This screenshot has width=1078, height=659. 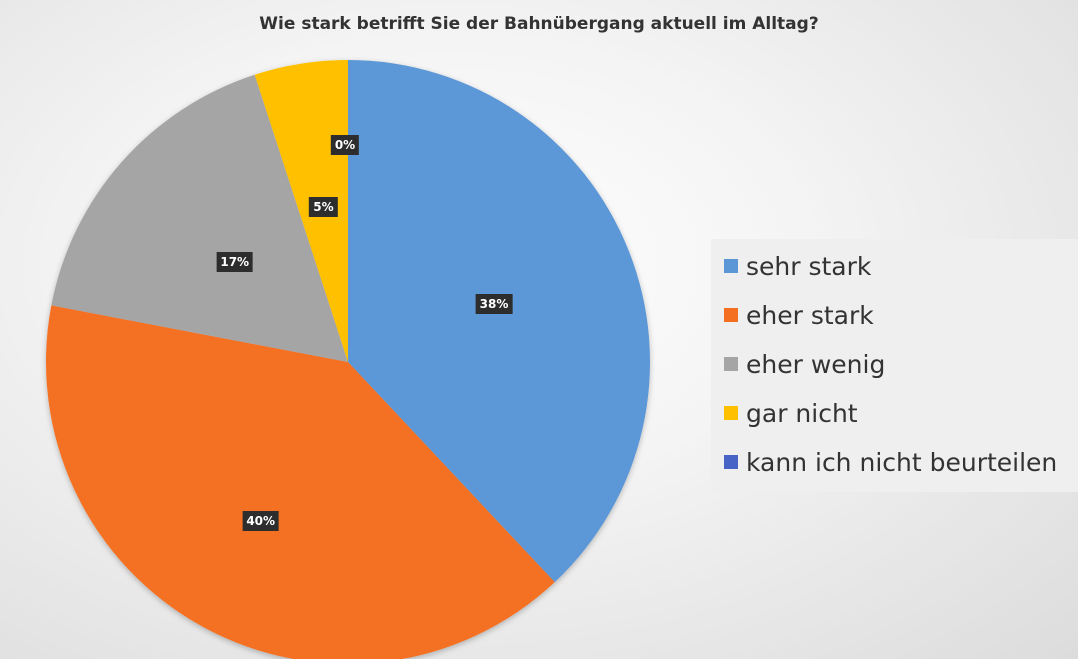 What do you see at coordinates (809, 266) in the screenshot?
I see `legend-label: sehr stark` at bounding box center [809, 266].